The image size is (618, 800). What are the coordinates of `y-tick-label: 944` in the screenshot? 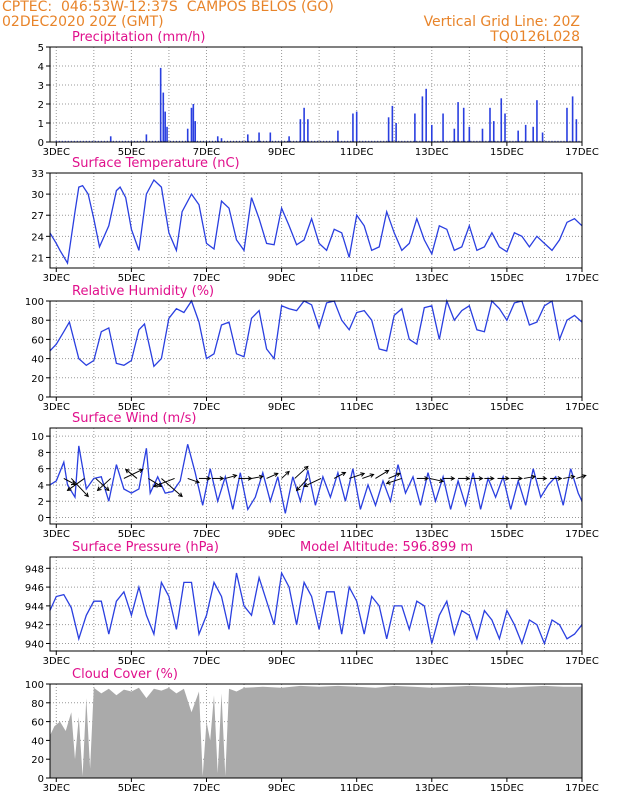 It's located at (34, 607).